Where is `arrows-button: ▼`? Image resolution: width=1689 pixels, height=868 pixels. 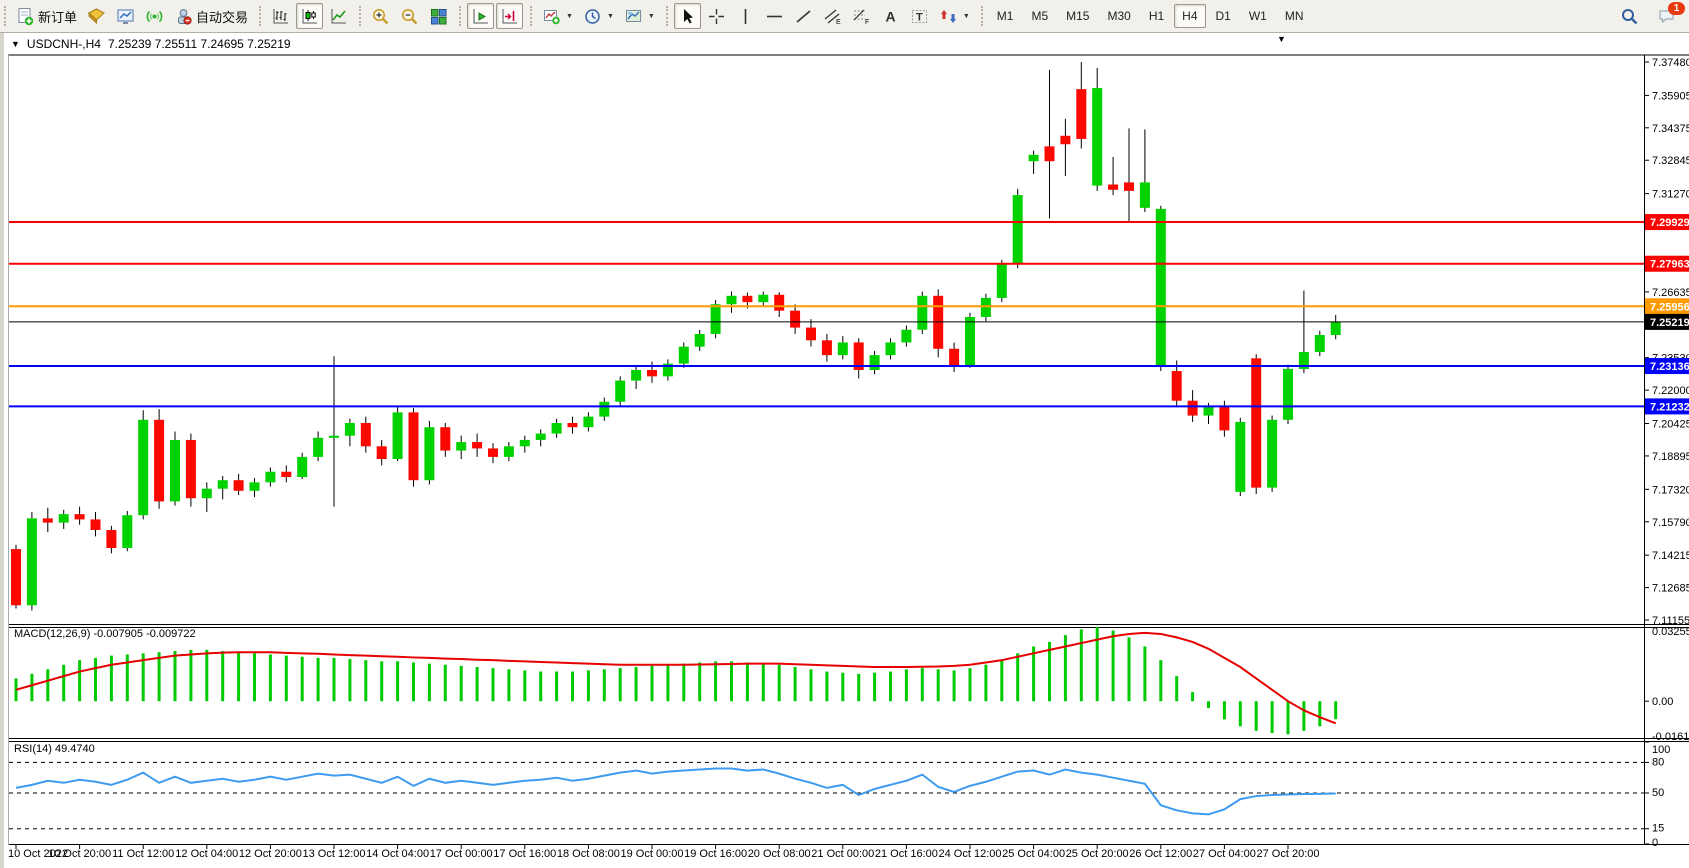 arrows-button: ▼ is located at coordinates (954, 16).